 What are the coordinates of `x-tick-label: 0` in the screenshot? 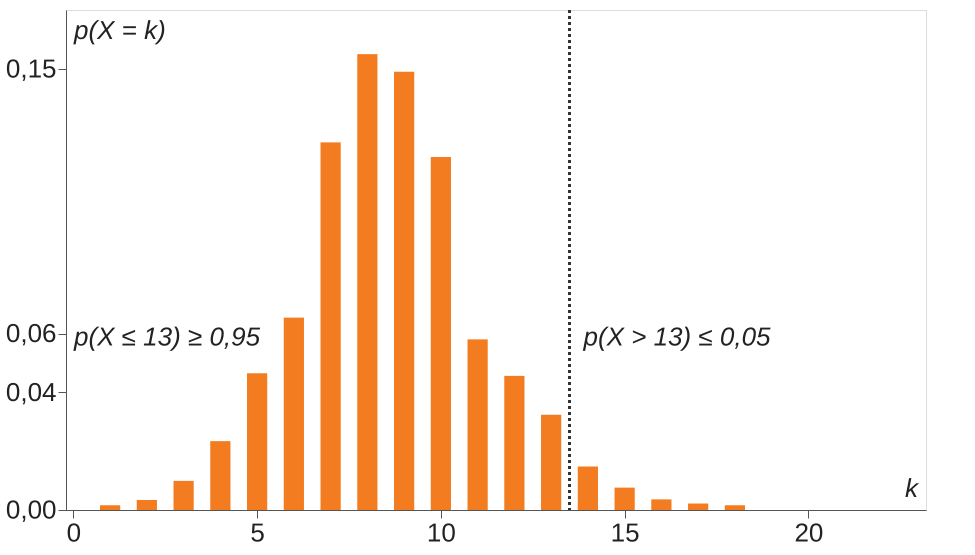 It's located at (74, 533).